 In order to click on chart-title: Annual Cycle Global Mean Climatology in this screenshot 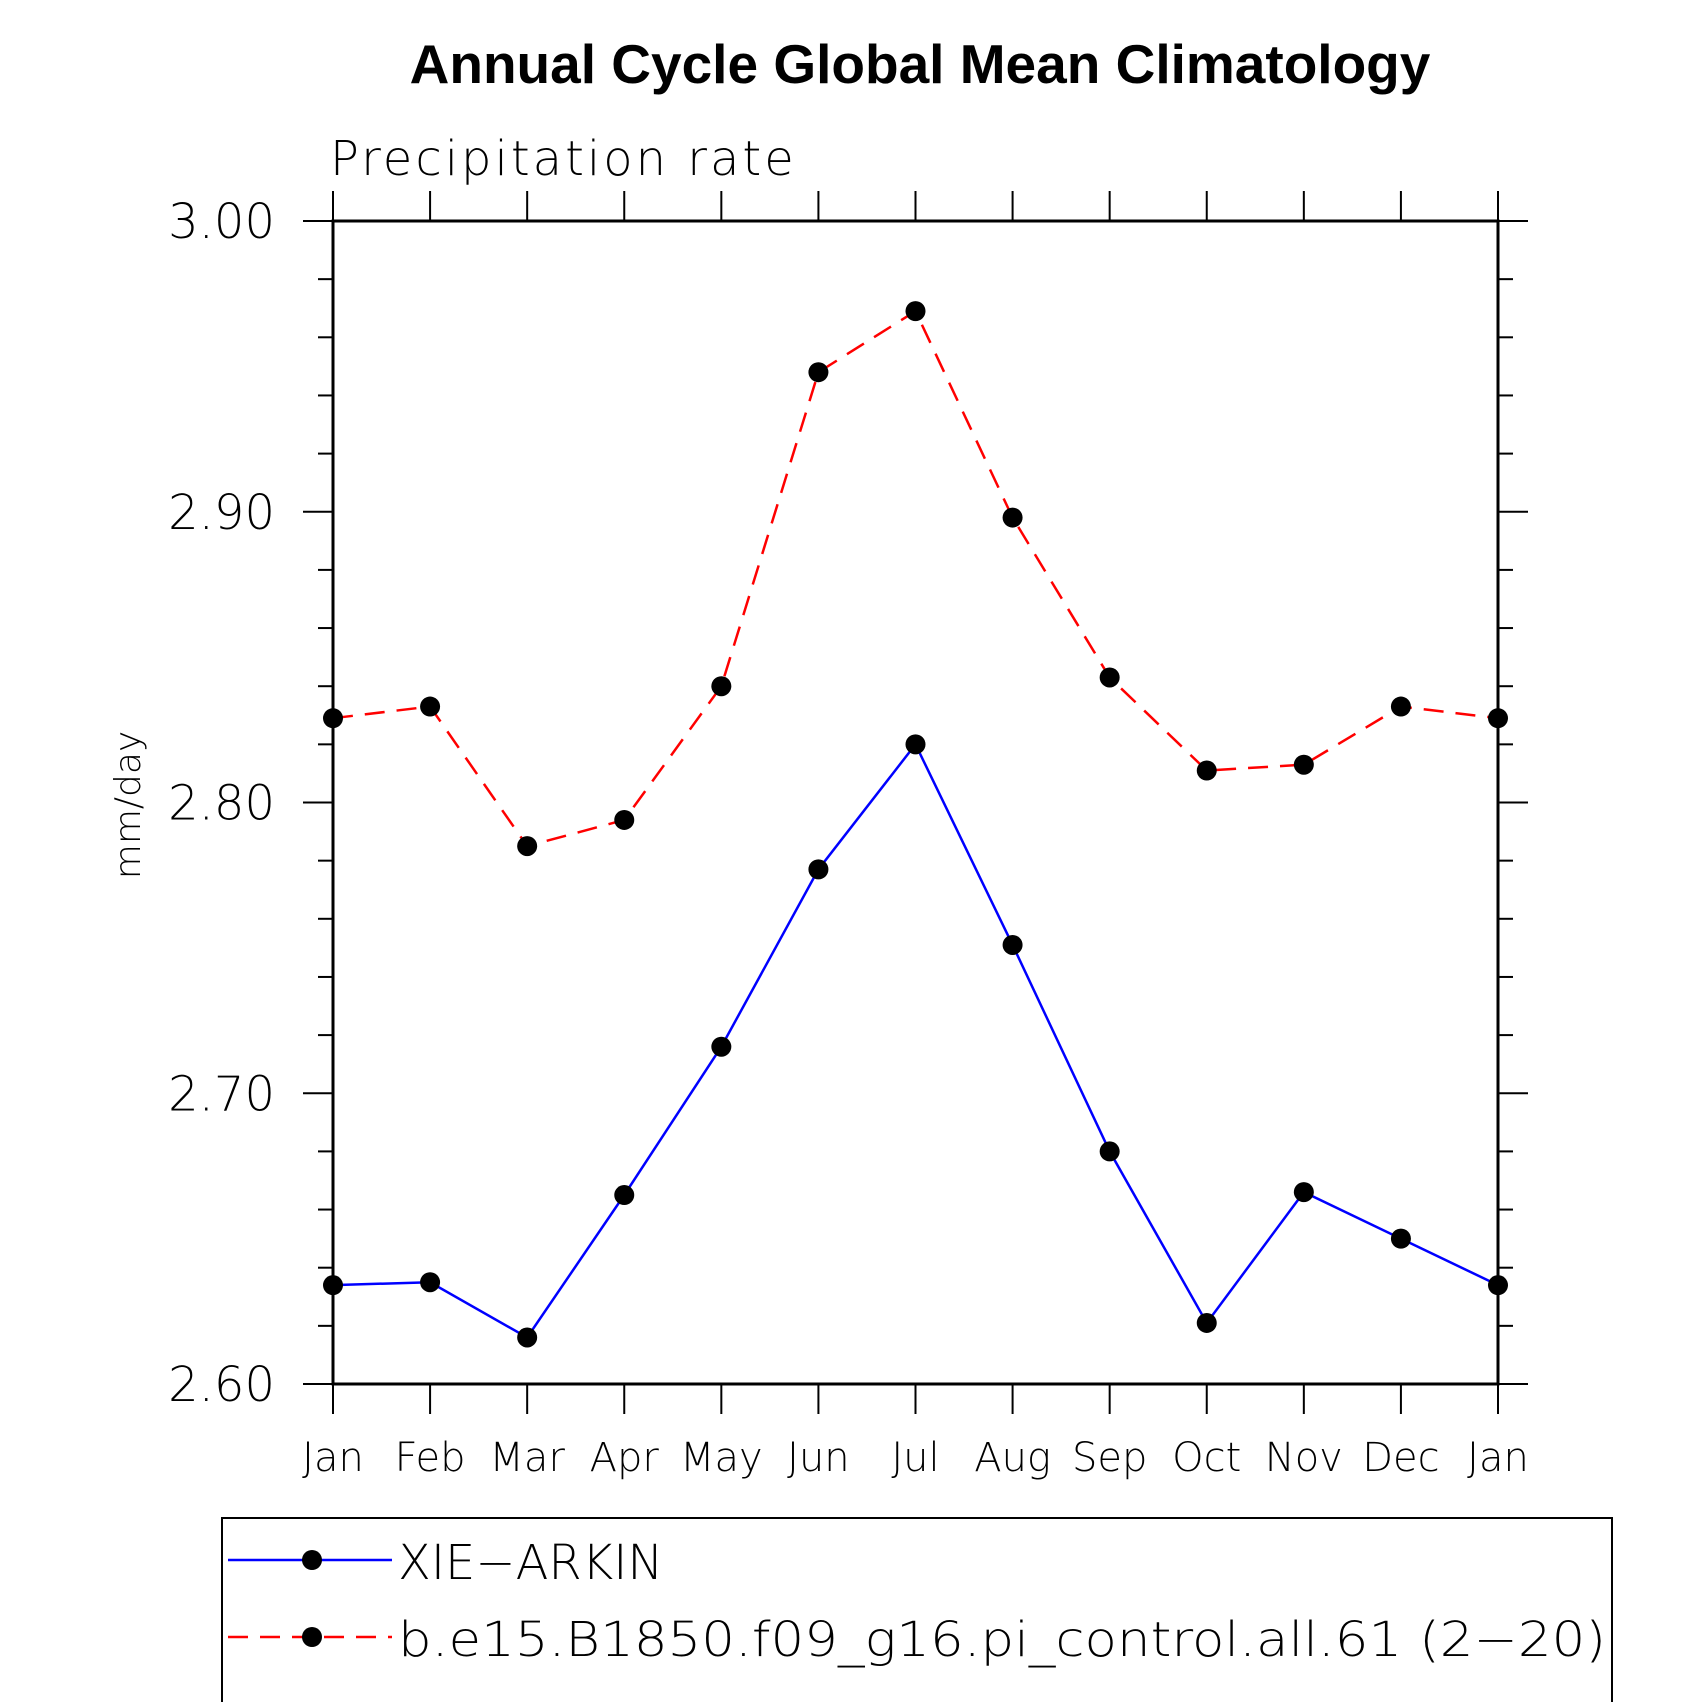, I will do `click(920, 64)`.